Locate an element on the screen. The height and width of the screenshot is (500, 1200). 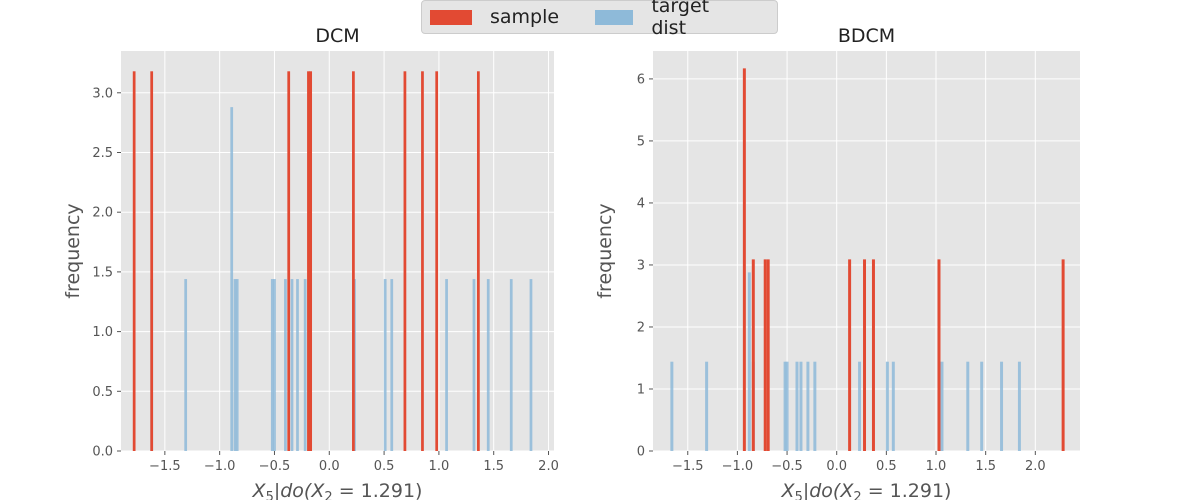
y-tick-label: 2 is located at coordinates (641, 327).